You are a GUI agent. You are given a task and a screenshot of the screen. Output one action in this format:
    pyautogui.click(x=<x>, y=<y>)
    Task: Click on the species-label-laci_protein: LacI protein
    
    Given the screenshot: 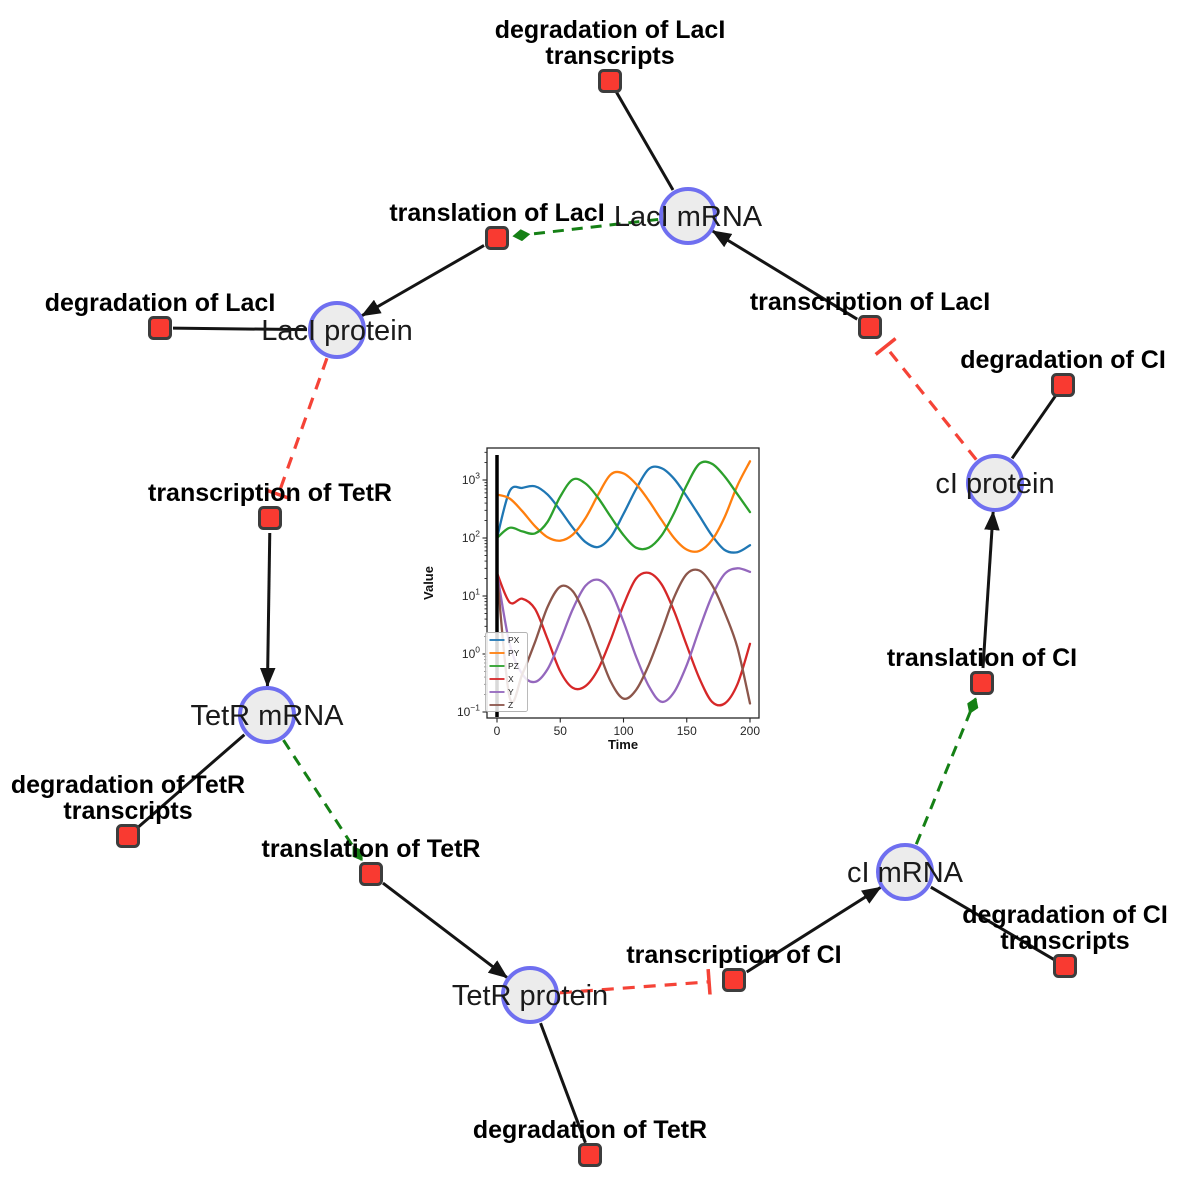 What is the action you would take?
    pyautogui.click(x=337, y=331)
    